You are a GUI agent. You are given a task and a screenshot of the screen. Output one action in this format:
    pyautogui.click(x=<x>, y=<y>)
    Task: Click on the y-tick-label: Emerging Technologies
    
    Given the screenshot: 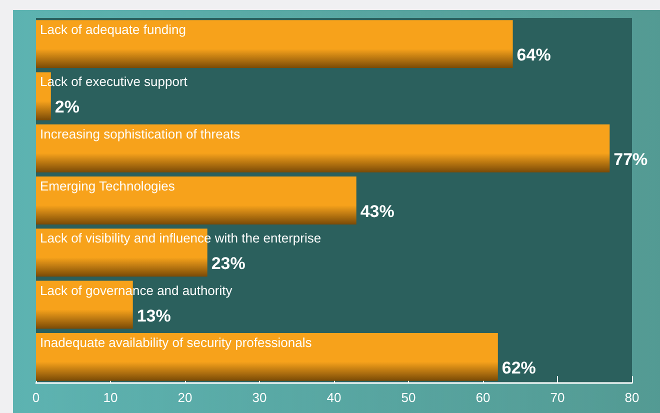 What is the action you would take?
    pyautogui.click(x=108, y=186)
    